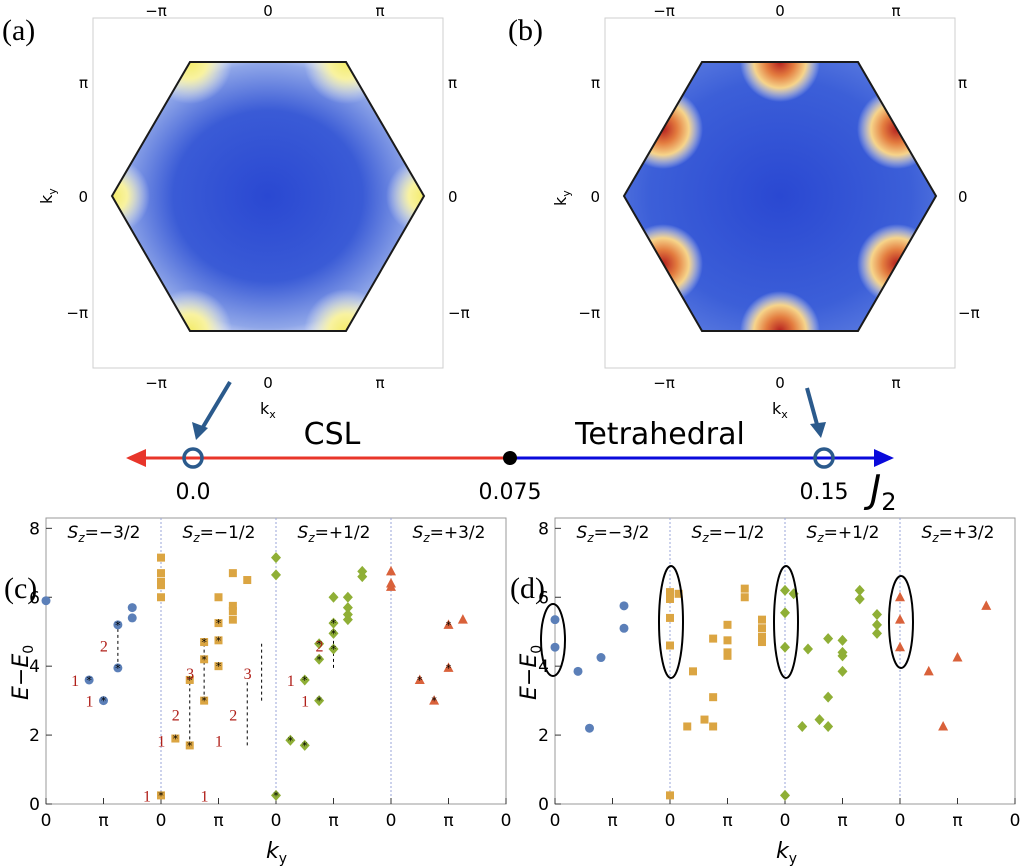  What do you see at coordinates (613, 534) in the screenshot?
I see `d-sector-1: Sz=−3/2` at bounding box center [613, 534].